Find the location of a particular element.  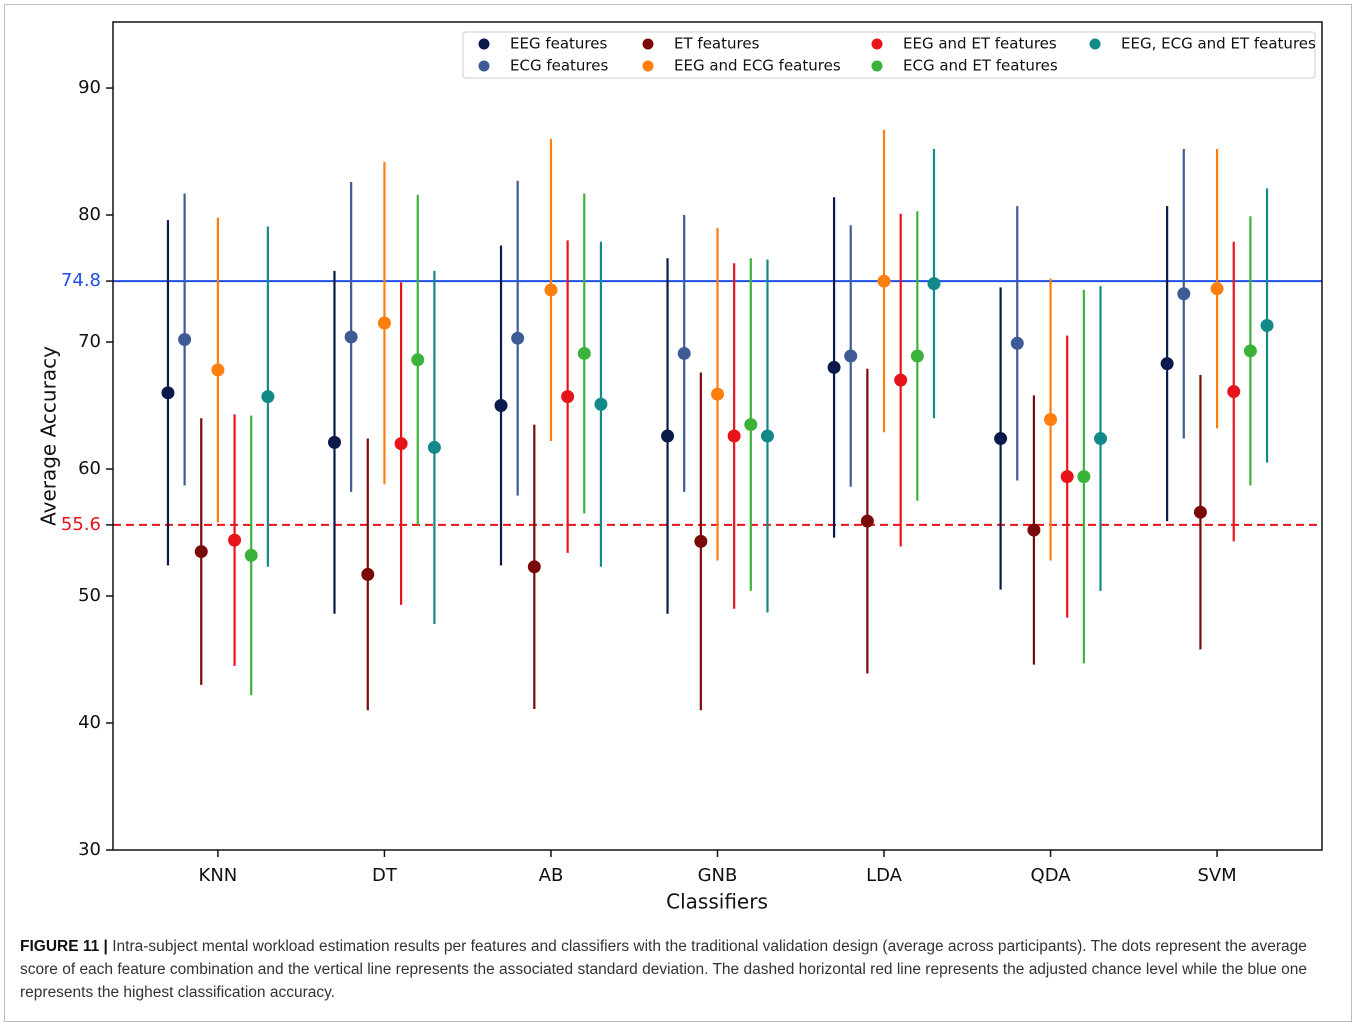

legend-label: EEG and ECG features is located at coordinates (757, 66).